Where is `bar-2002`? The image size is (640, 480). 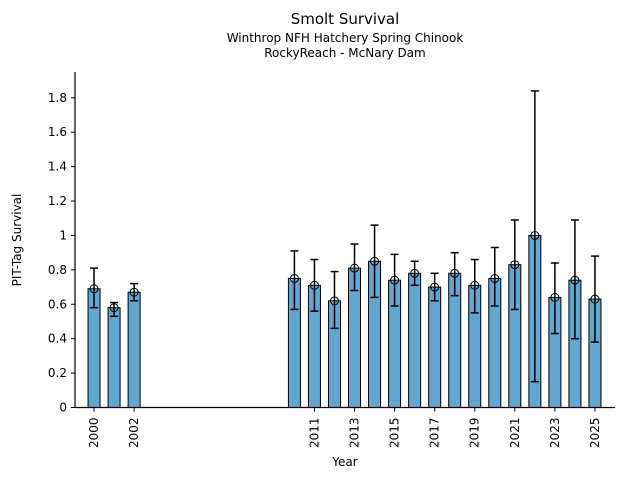
bar-2002 is located at coordinates (134, 350).